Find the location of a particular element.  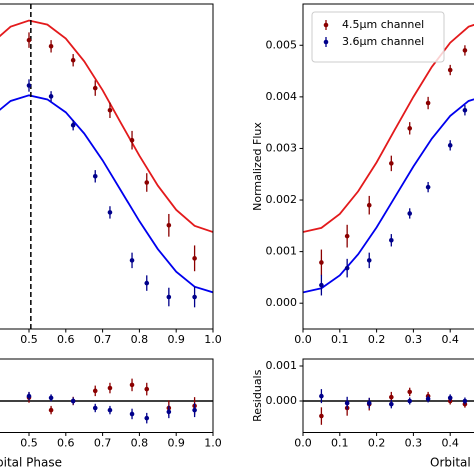

x-tick-label: 0.1 is located at coordinates (340, 443).